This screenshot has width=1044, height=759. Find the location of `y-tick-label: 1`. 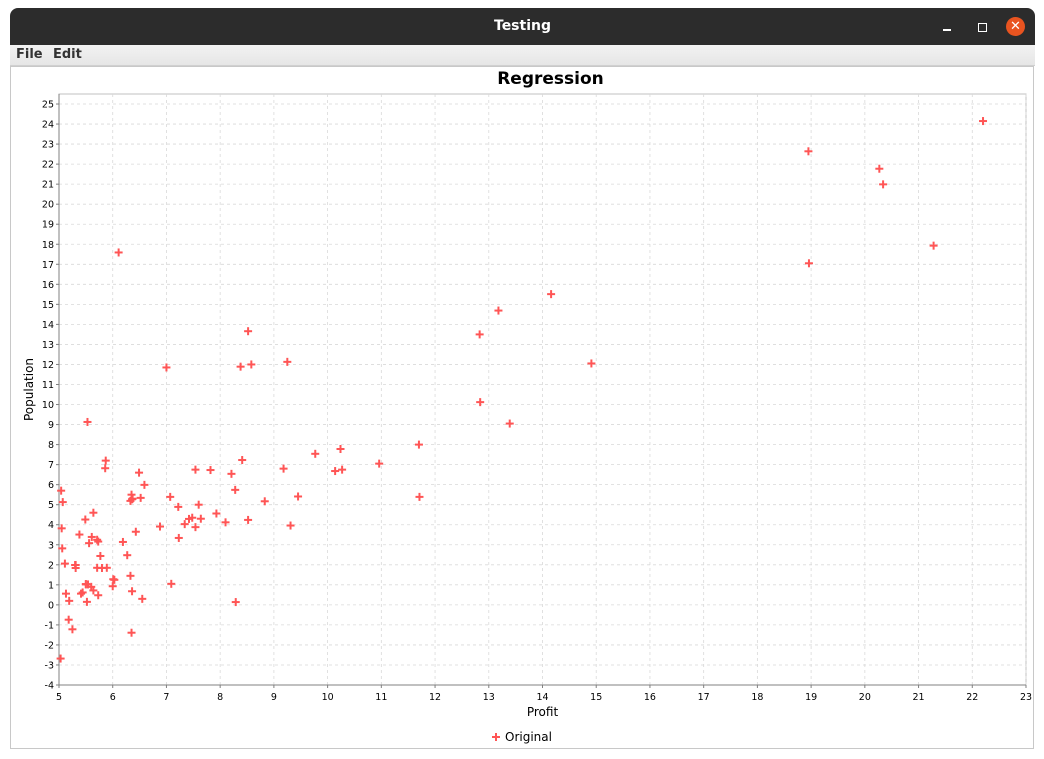

y-tick-label: 1 is located at coordinates (51, 585).